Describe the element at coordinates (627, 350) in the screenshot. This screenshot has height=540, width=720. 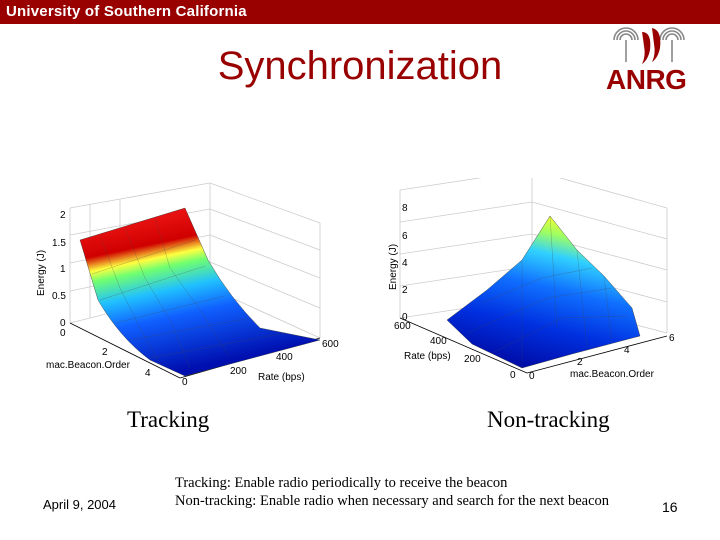
I see `non-tracking-x-tick: 4` at that location.